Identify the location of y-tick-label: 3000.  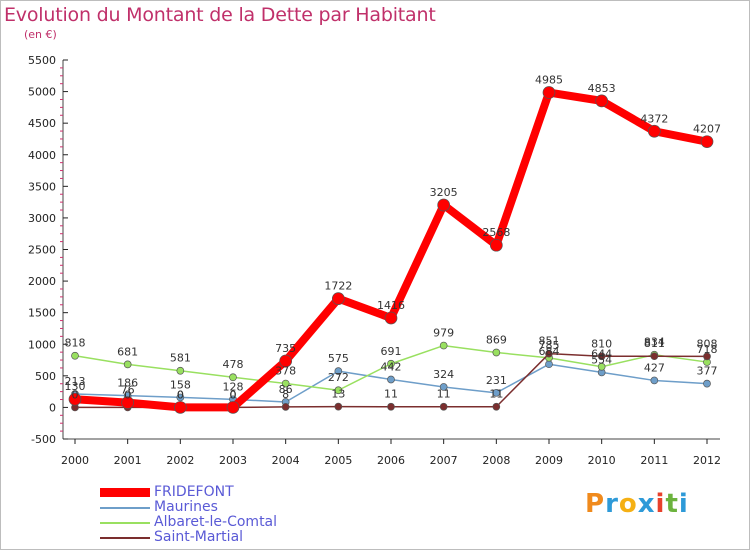
(42, 218).